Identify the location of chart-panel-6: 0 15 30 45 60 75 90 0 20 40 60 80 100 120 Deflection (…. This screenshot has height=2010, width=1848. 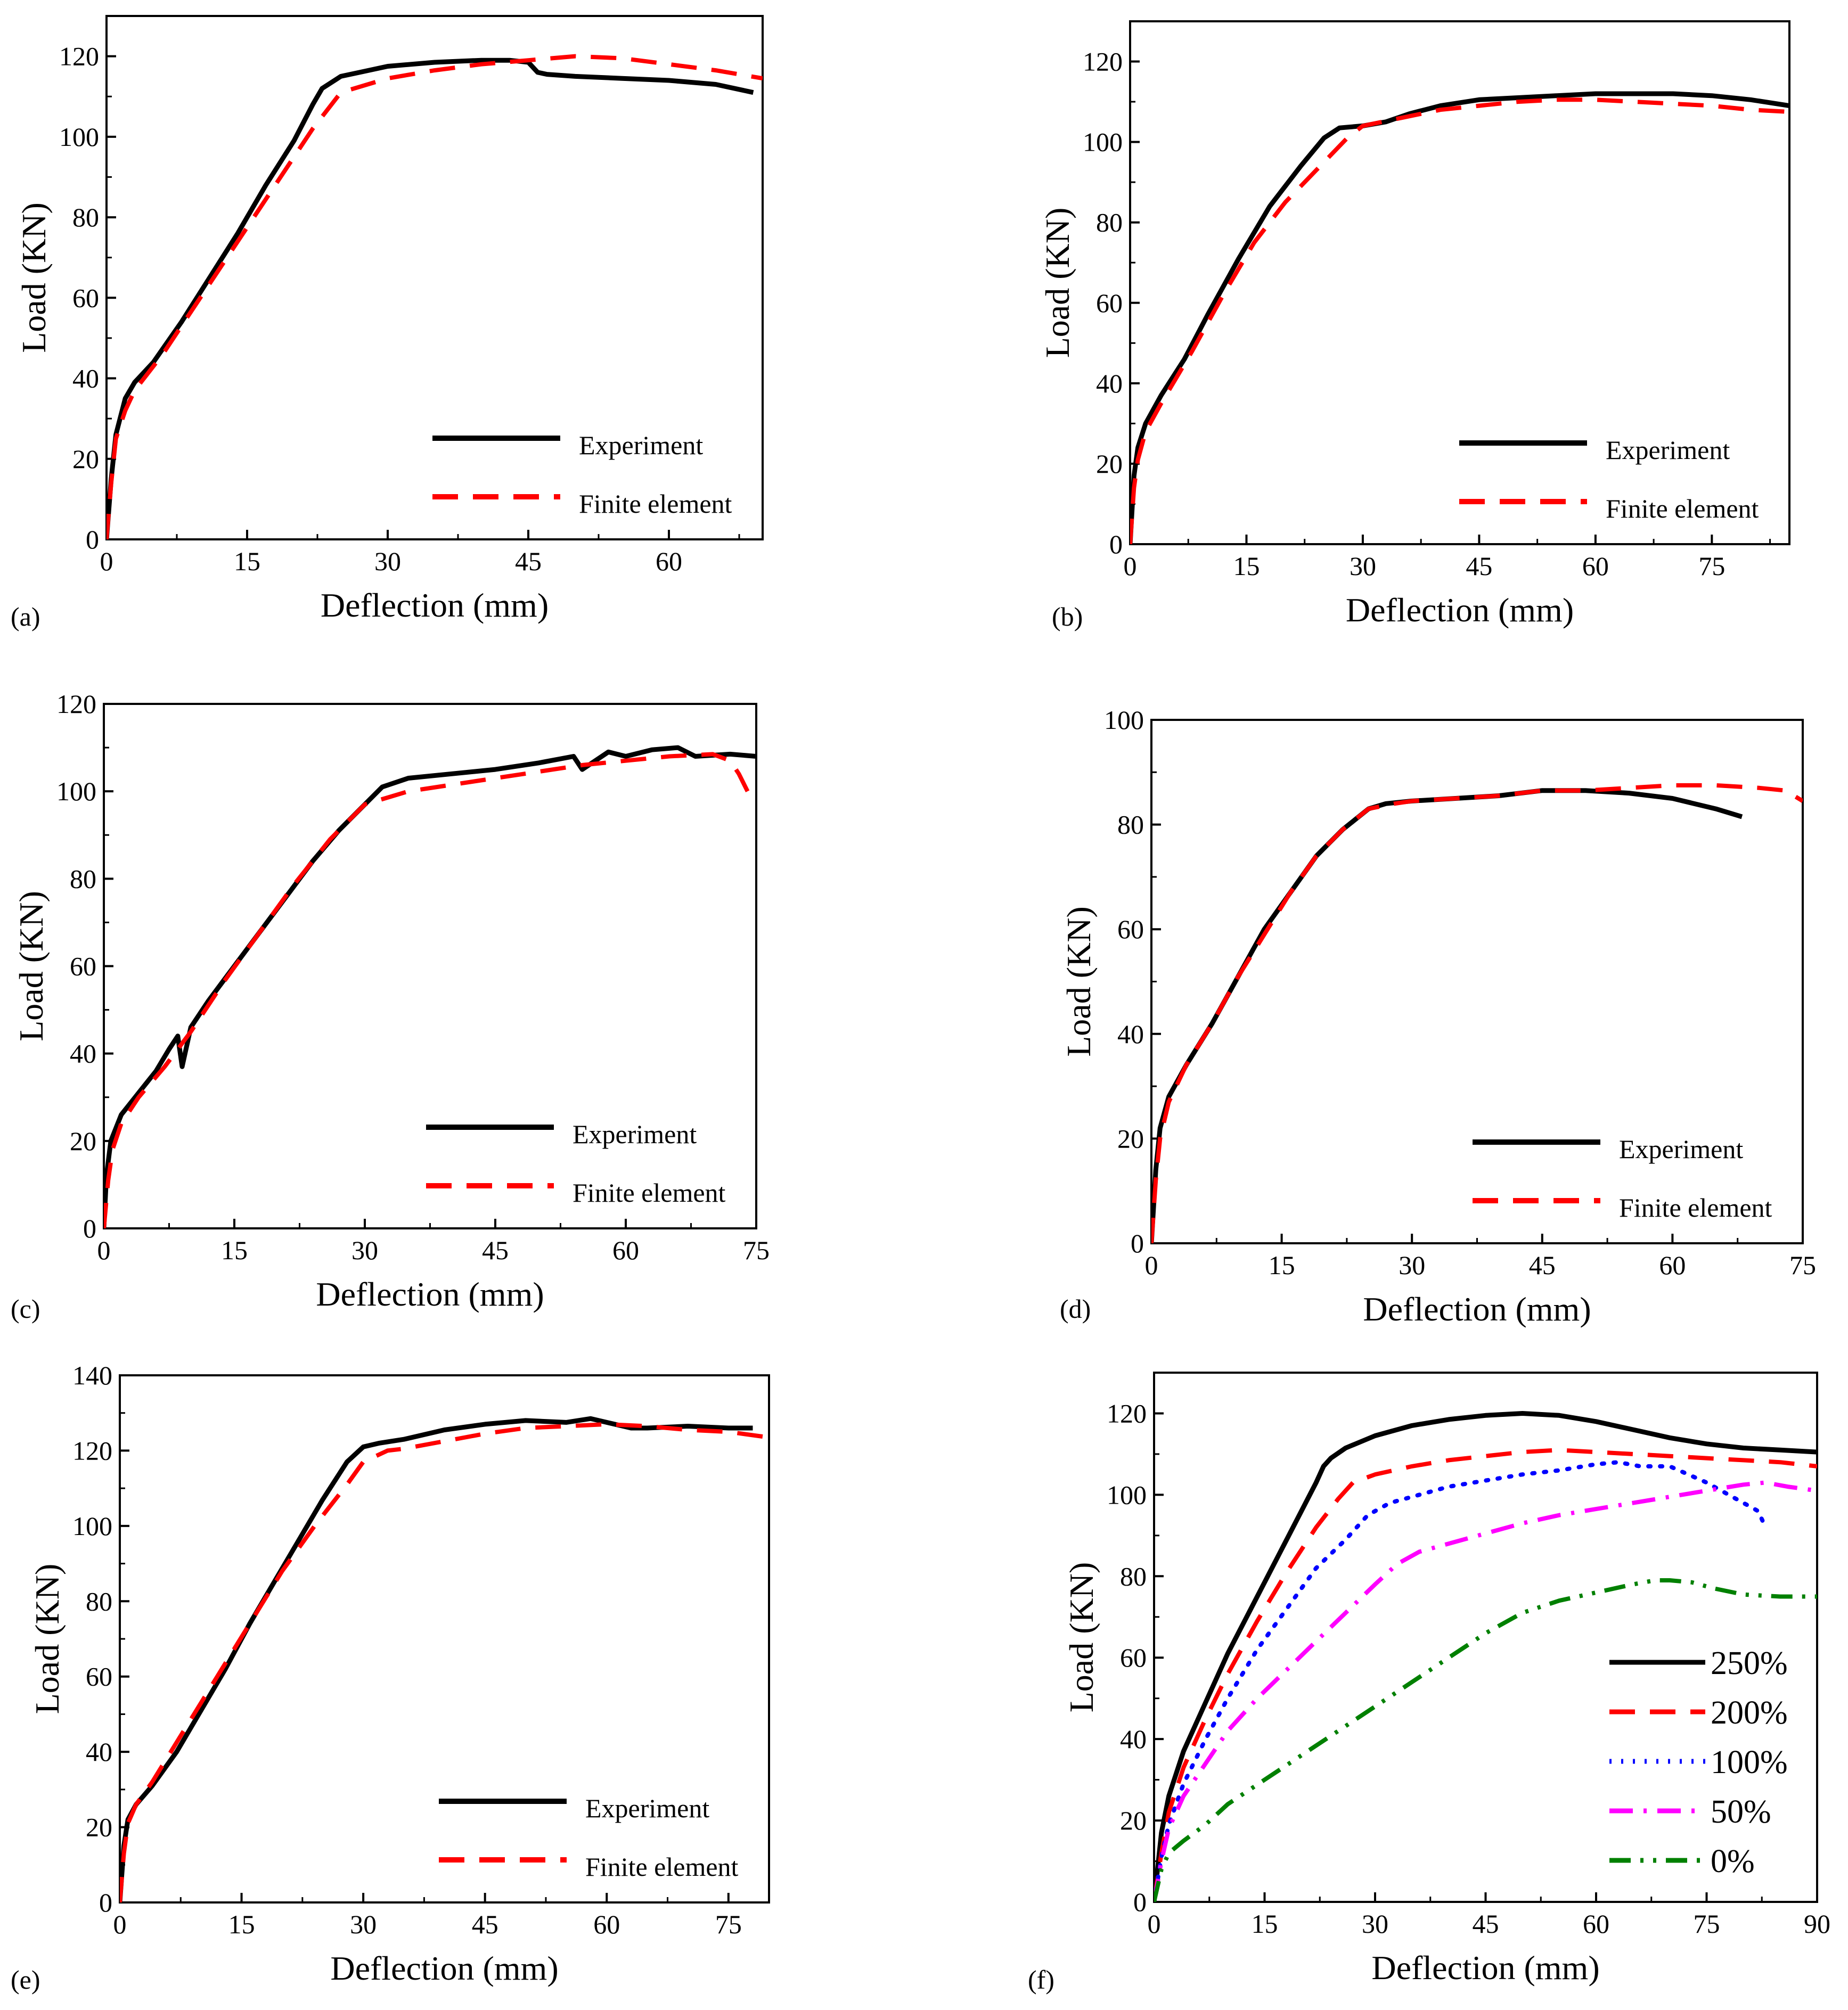
(1429, 1684).